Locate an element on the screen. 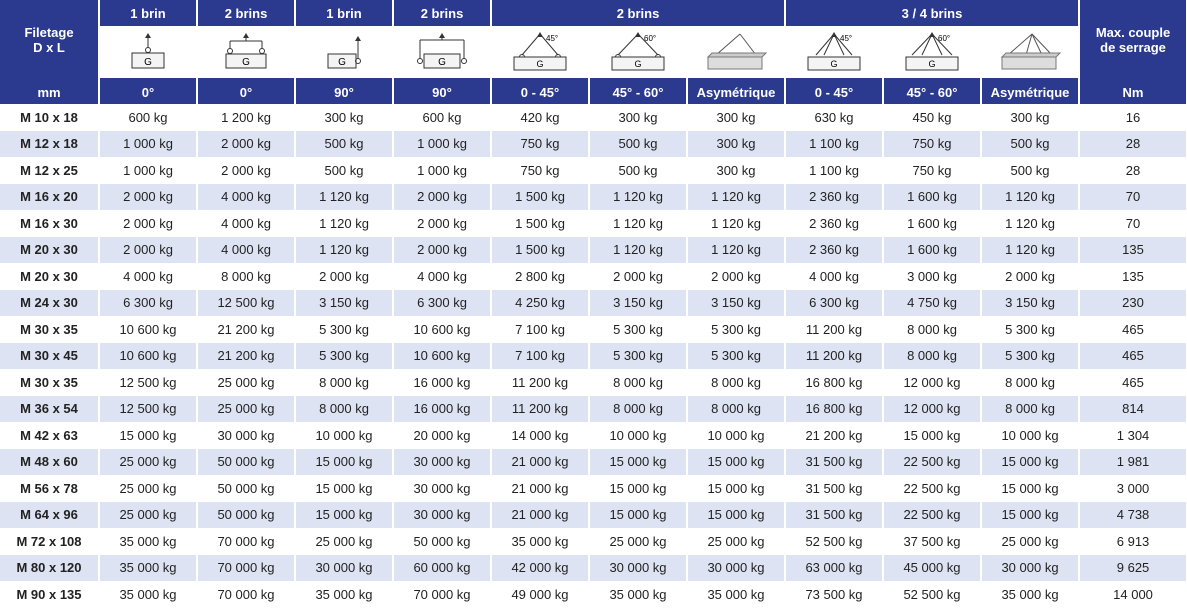 The height and width of the screenshot is (609, 1187). load-cell: 45 000 kg is located at coordinates (932, 567).